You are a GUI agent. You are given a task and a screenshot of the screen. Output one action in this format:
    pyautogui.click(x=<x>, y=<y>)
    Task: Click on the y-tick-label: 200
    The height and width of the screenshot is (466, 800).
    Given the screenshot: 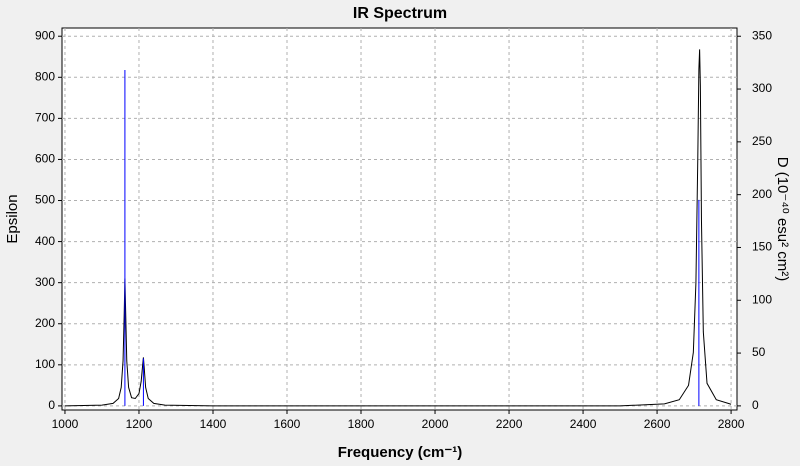 What is the action you would take?
    pyautogui.click(x=45, y=323)
    